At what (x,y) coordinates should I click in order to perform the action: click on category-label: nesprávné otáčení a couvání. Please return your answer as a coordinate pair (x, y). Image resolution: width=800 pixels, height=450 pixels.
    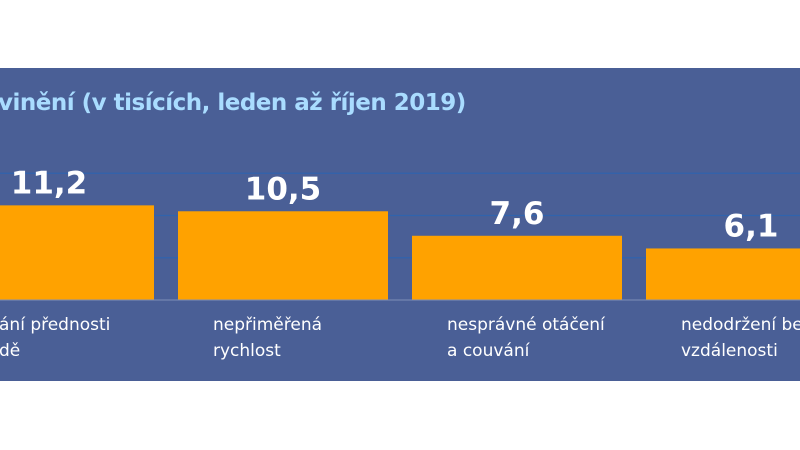
    Looking at the image, I should click on (526, 338).